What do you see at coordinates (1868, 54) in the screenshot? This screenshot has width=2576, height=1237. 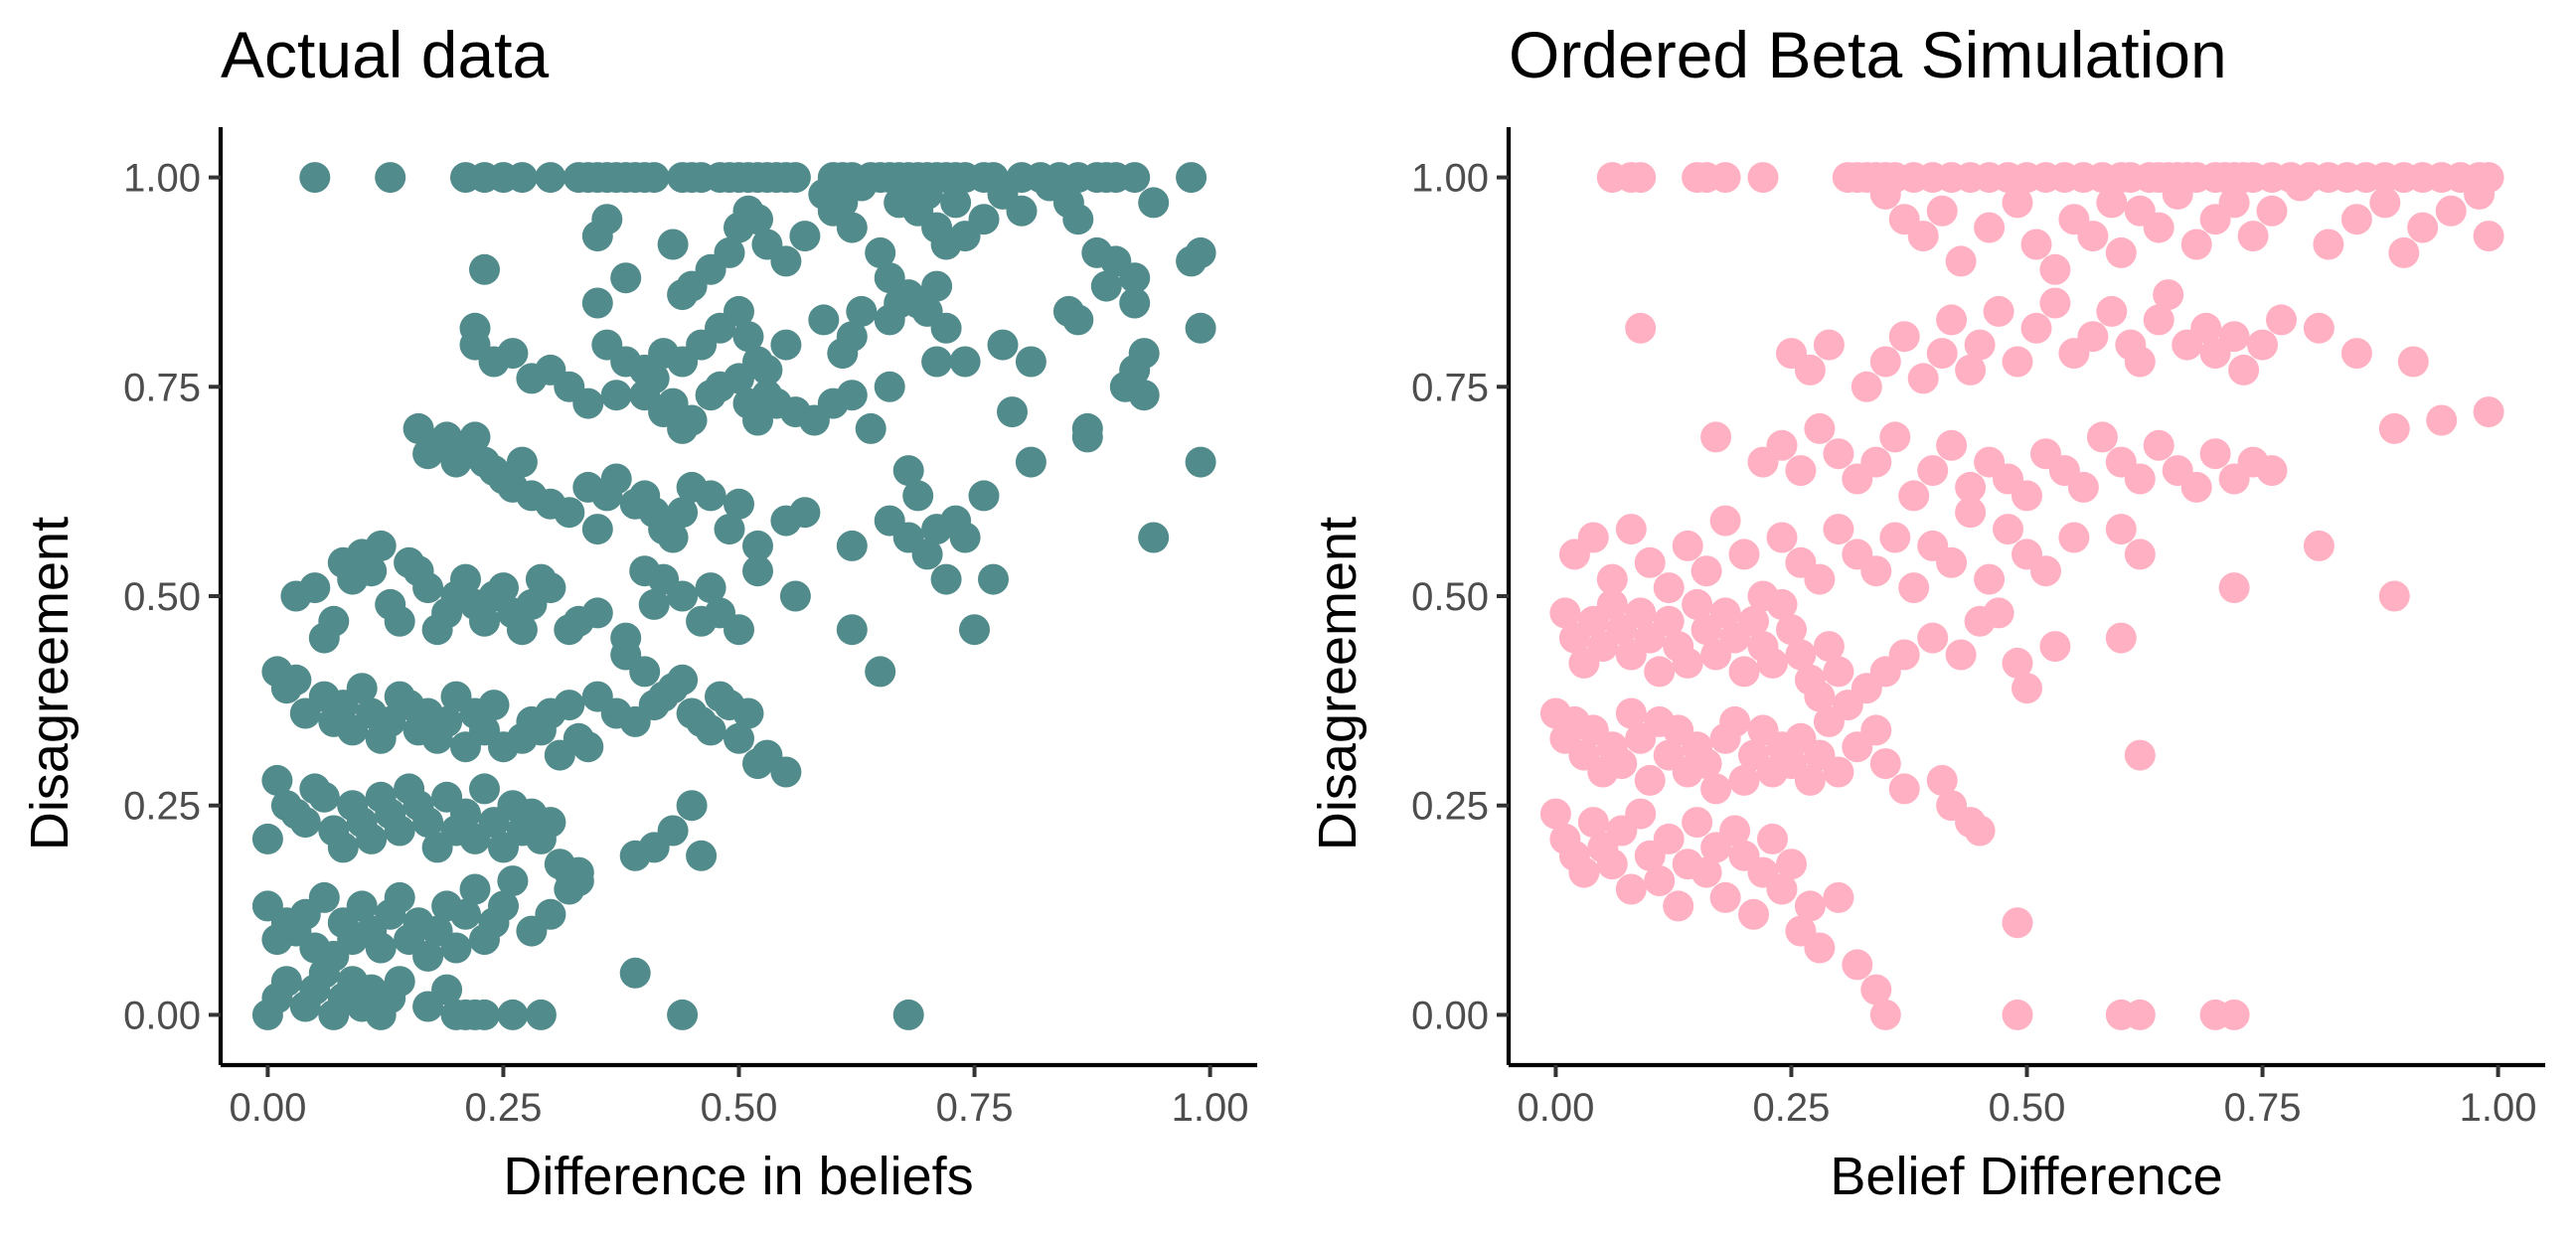 I see `panel-title: Ordered Beta Simulation` at bounding box center [1868, 54].